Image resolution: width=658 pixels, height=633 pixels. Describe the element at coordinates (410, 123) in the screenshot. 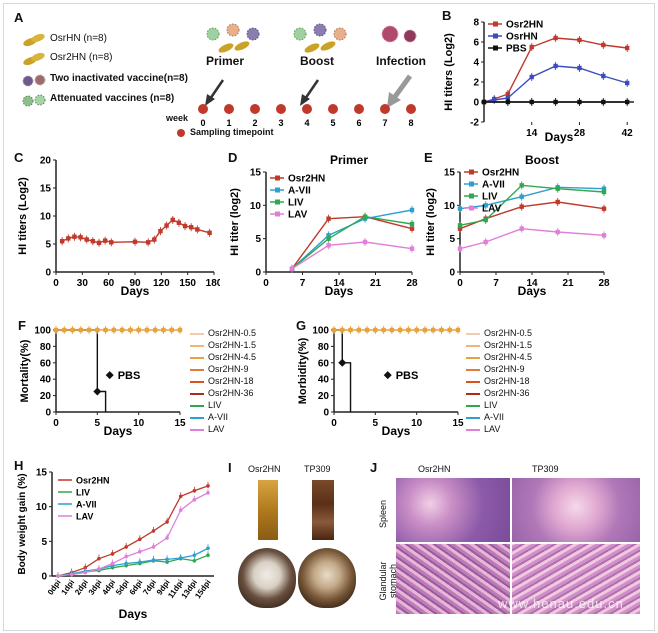

I see `week-number: 8` at that location.